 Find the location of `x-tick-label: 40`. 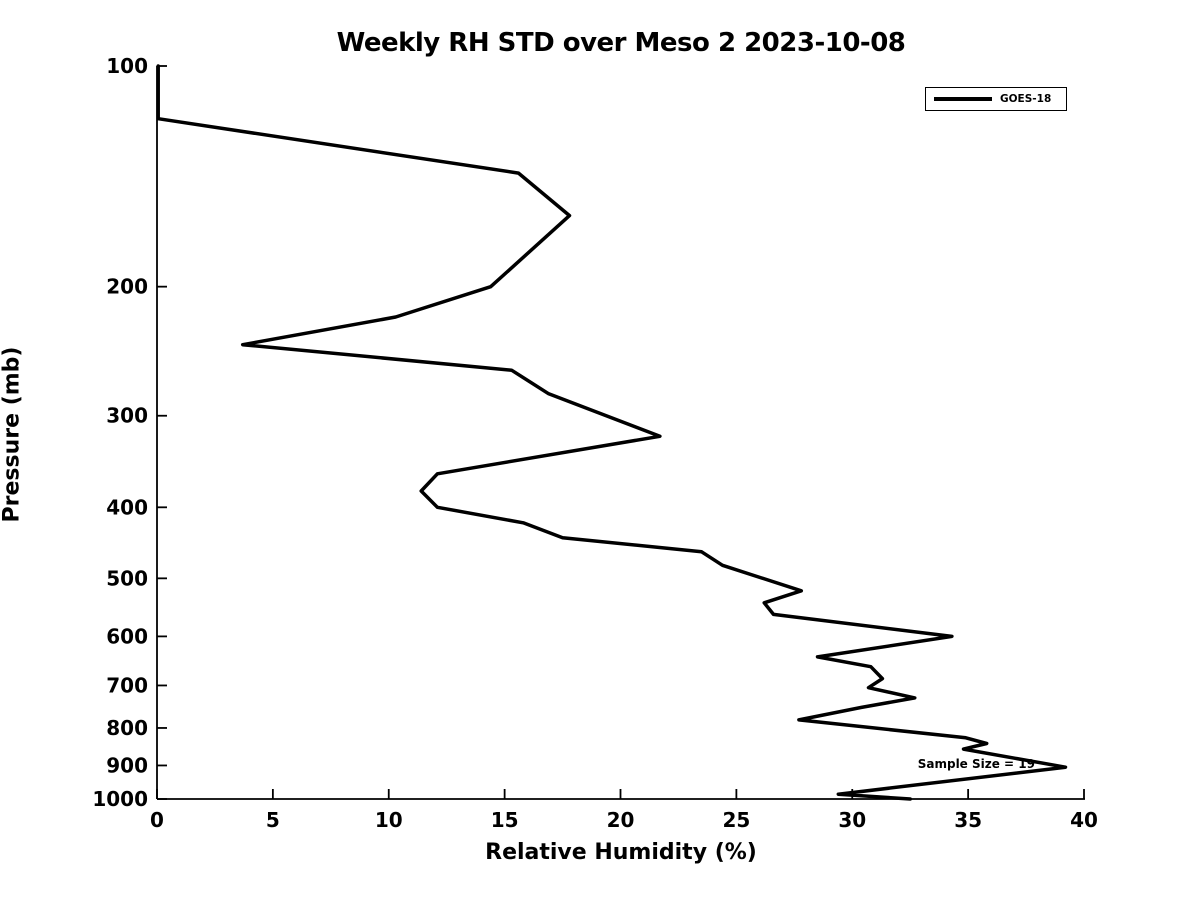

x-tick-label: 40 is located at coordinates (1084, 820).